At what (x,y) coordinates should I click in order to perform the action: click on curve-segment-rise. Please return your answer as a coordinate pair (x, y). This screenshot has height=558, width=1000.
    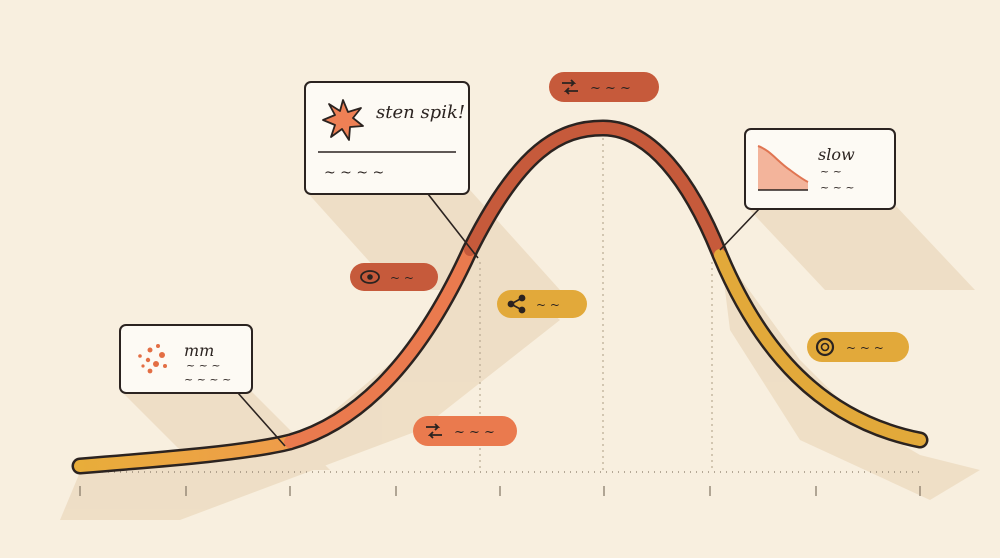
    Looking at the image, I should click on (185, 454).